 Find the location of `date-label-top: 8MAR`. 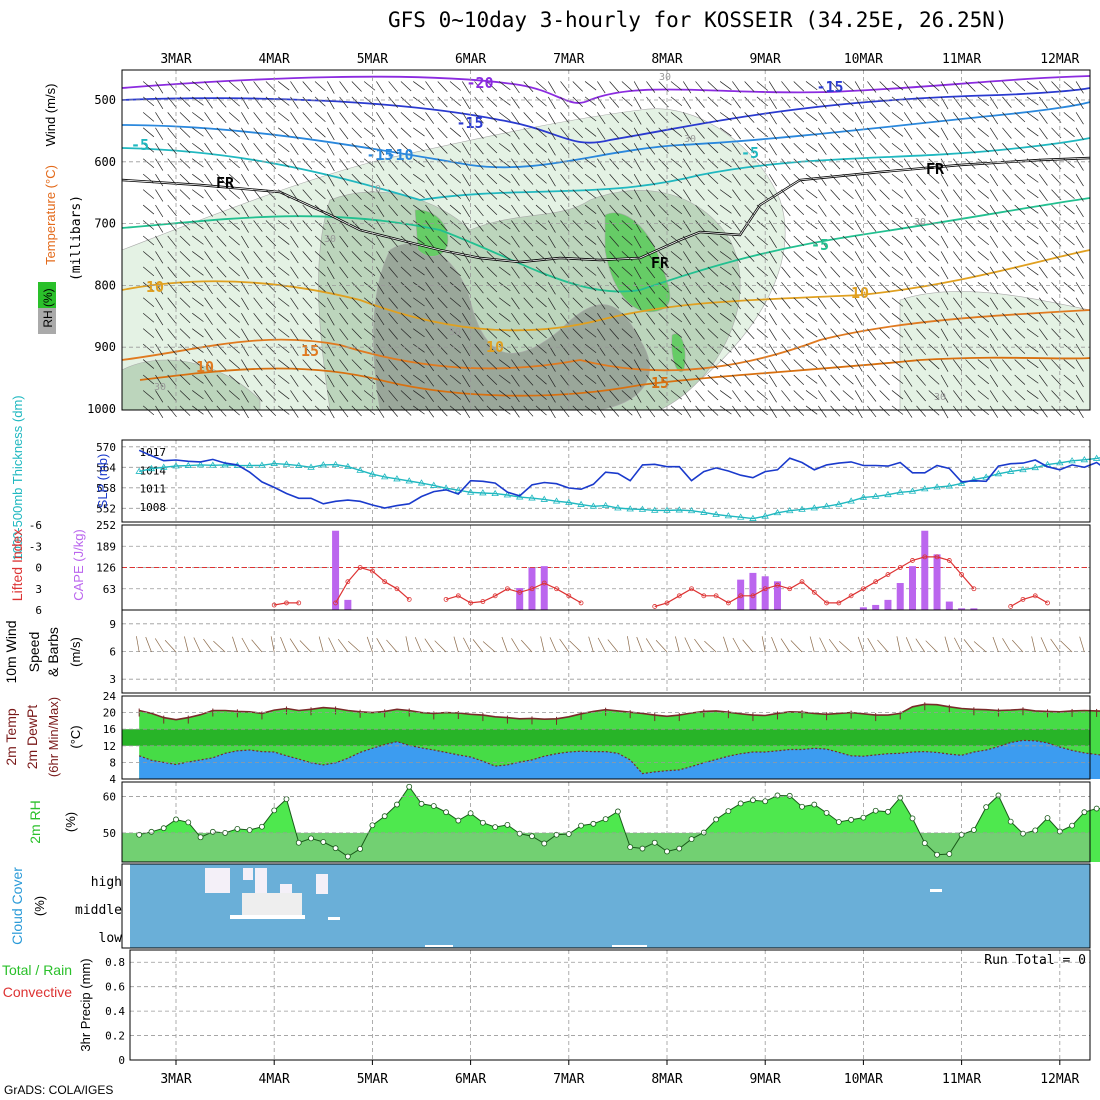

date-label-top: 8MAR is located at coordinates (666, 59).